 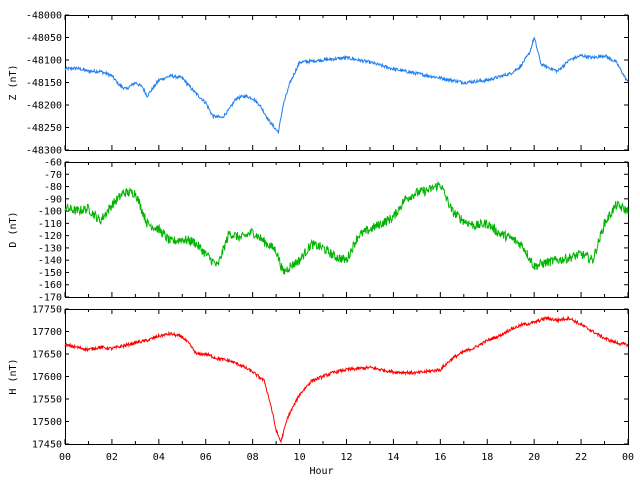 I want to click on y-tick-label: 17450, so click(x=47, y=445).